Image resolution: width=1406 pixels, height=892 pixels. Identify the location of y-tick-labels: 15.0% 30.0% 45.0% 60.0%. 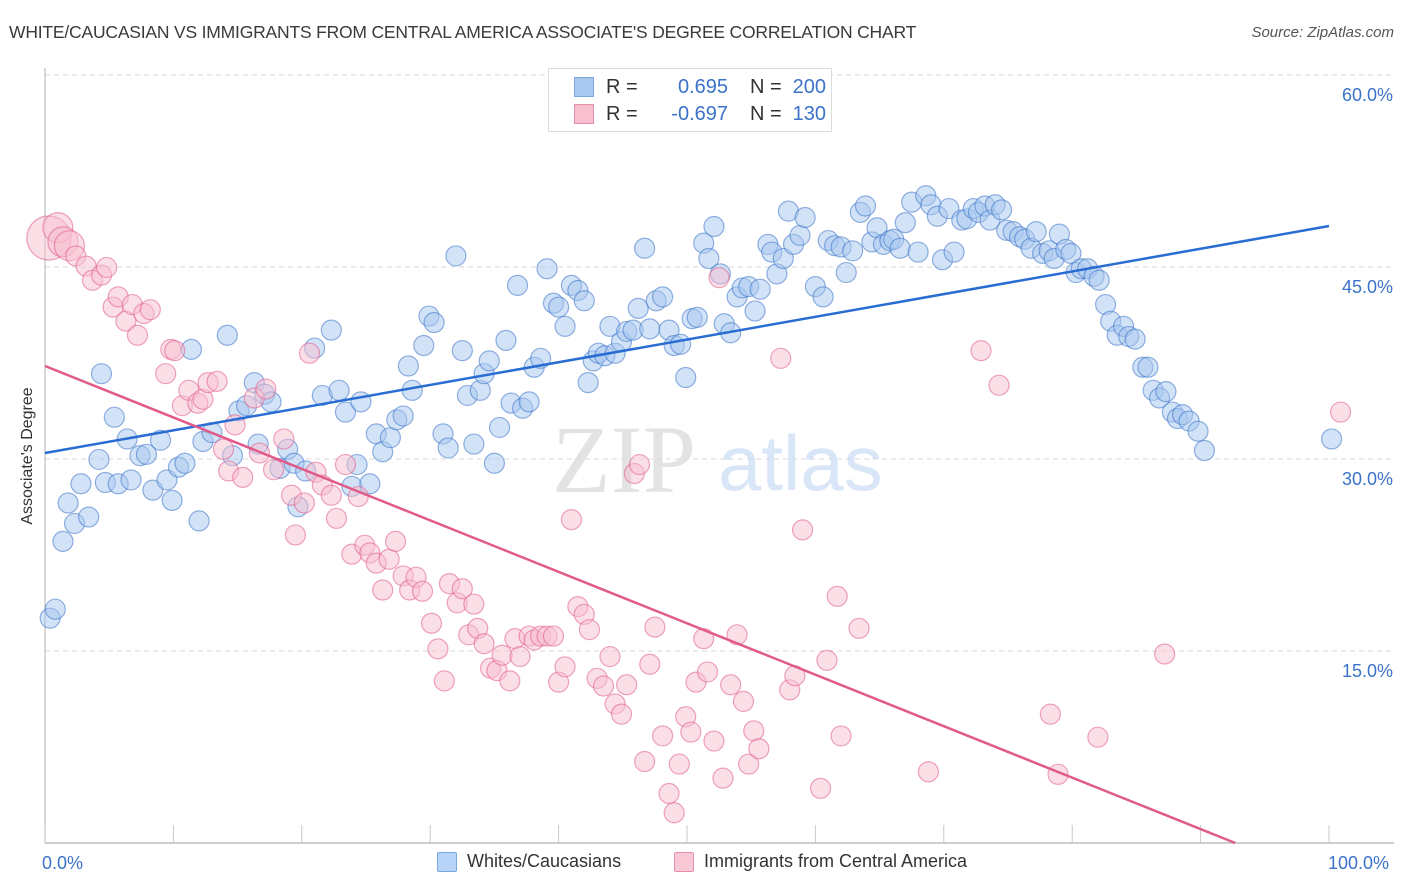
(1367, 383).